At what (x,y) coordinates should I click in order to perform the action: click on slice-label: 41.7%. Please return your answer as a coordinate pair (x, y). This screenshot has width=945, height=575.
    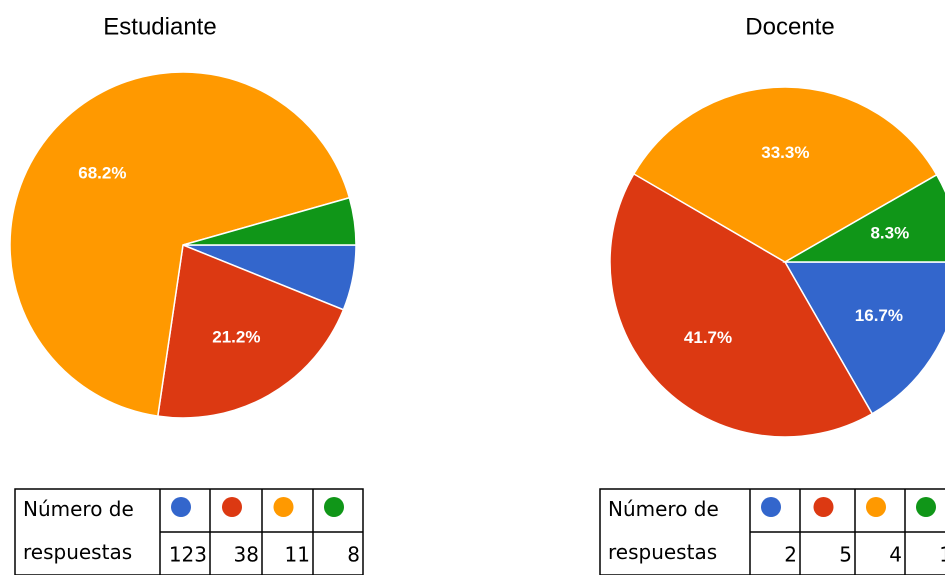
    Looking at the image, I should click on (708, 337).